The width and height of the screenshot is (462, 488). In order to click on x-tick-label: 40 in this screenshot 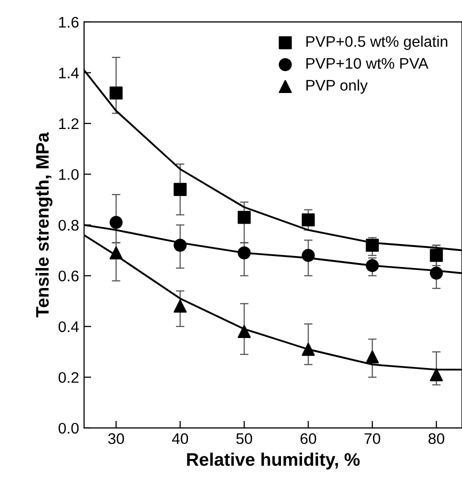, I will do `click(180, 438)`.